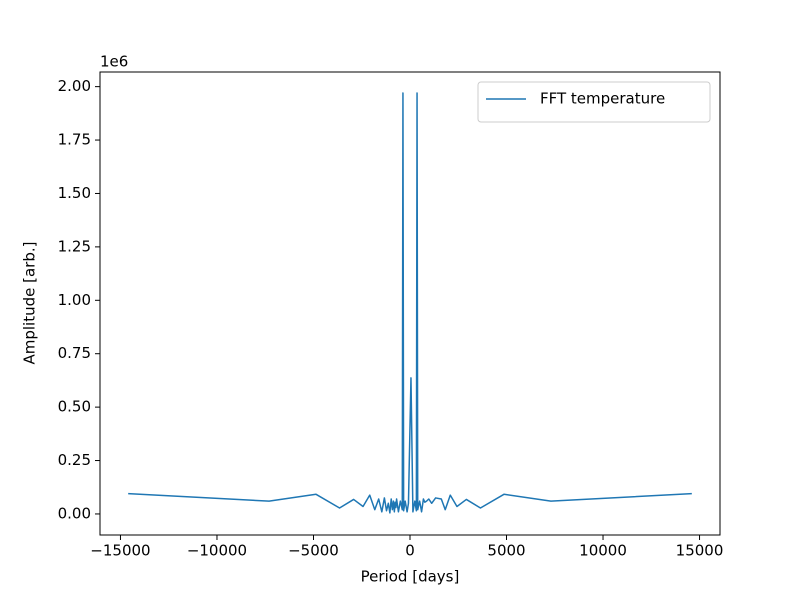 This screenshot has width=800, height=600. What do you see at coordinates (74, 460) in the screenshot?
I see `y-tick-label: 0.25` at bounding box center [74, 460].